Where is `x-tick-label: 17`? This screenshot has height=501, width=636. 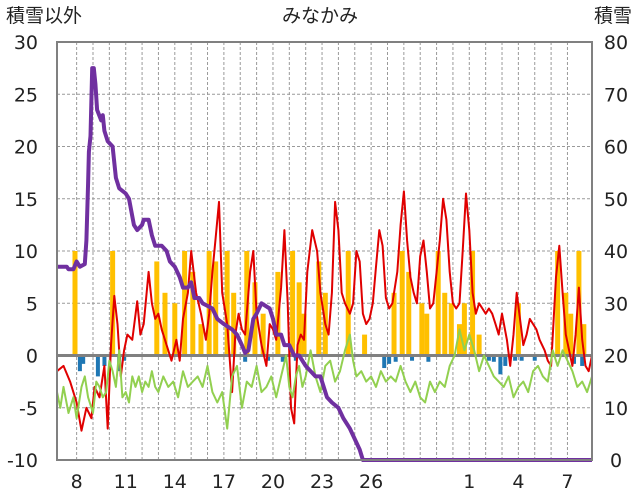 x-tick-label: 17 is located at coordinates (224, 482).